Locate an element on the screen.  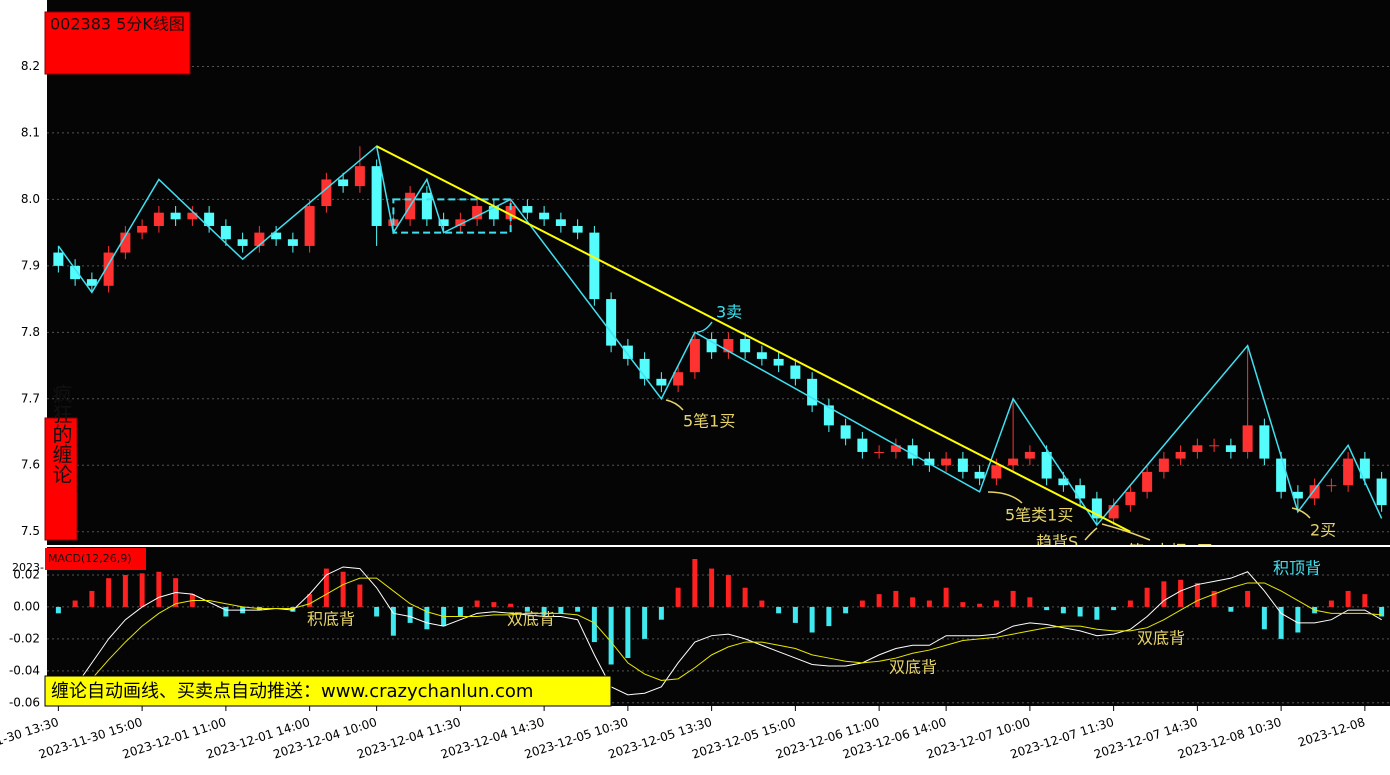
y-tick-label: 8.2 is located at coordinates (30, 66).